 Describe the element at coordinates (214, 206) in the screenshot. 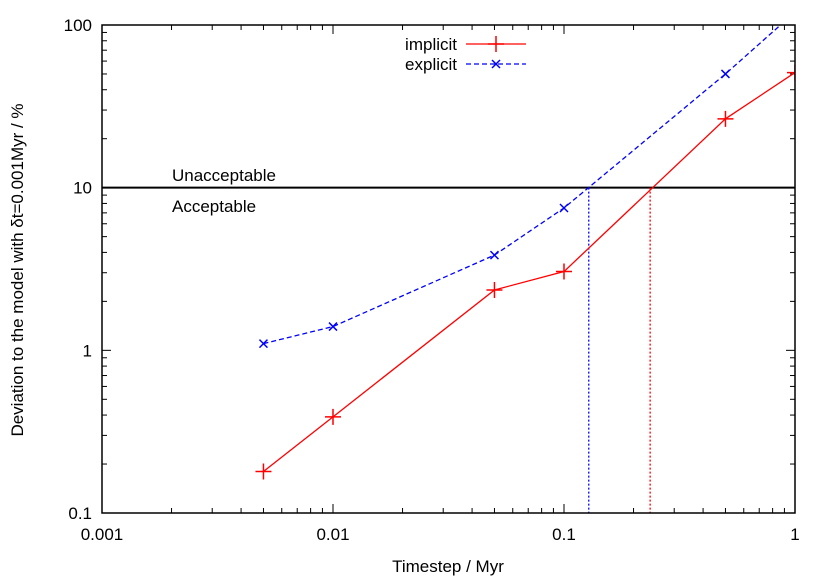

I see `threshold-label-below: Acceptable` at that location.